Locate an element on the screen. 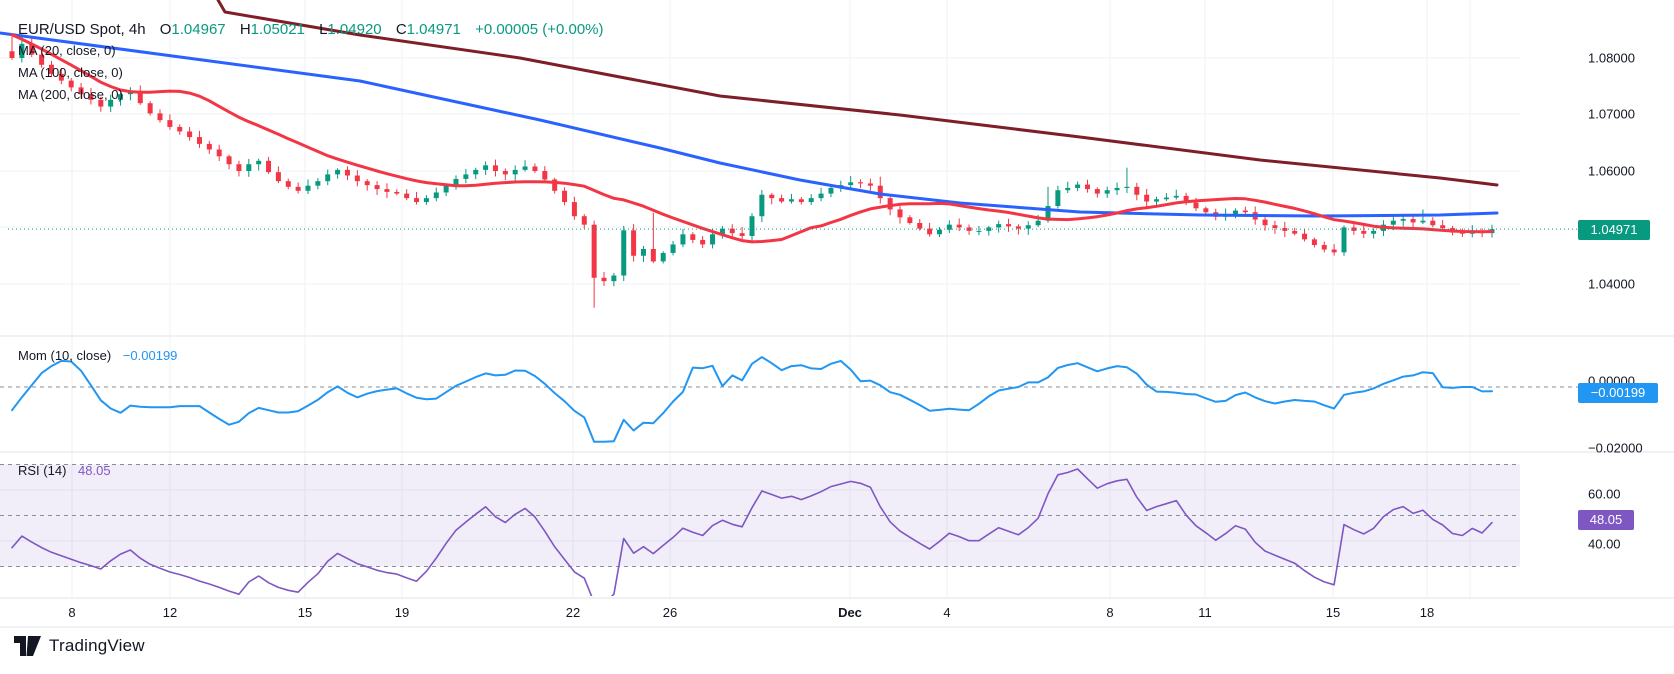 This screenshot has height=674, width=1674. last-price-badge: 1.04971 is located at coordinates (1614, 230).